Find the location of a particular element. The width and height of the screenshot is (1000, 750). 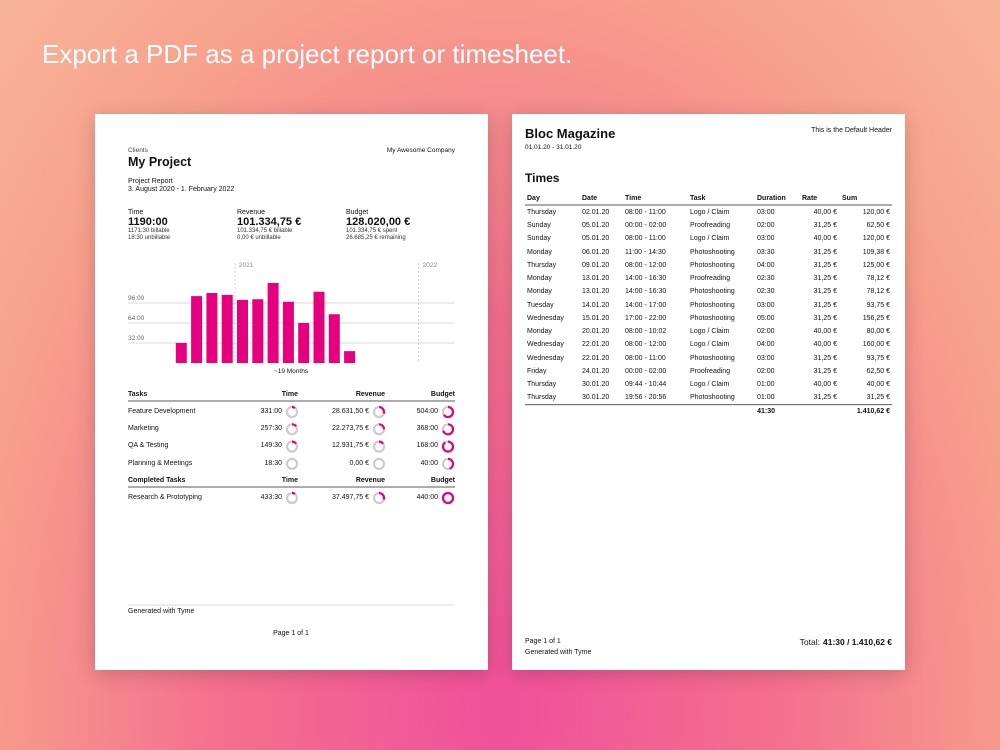

task-name: QA & Testing is located at coordinates (148, 446).